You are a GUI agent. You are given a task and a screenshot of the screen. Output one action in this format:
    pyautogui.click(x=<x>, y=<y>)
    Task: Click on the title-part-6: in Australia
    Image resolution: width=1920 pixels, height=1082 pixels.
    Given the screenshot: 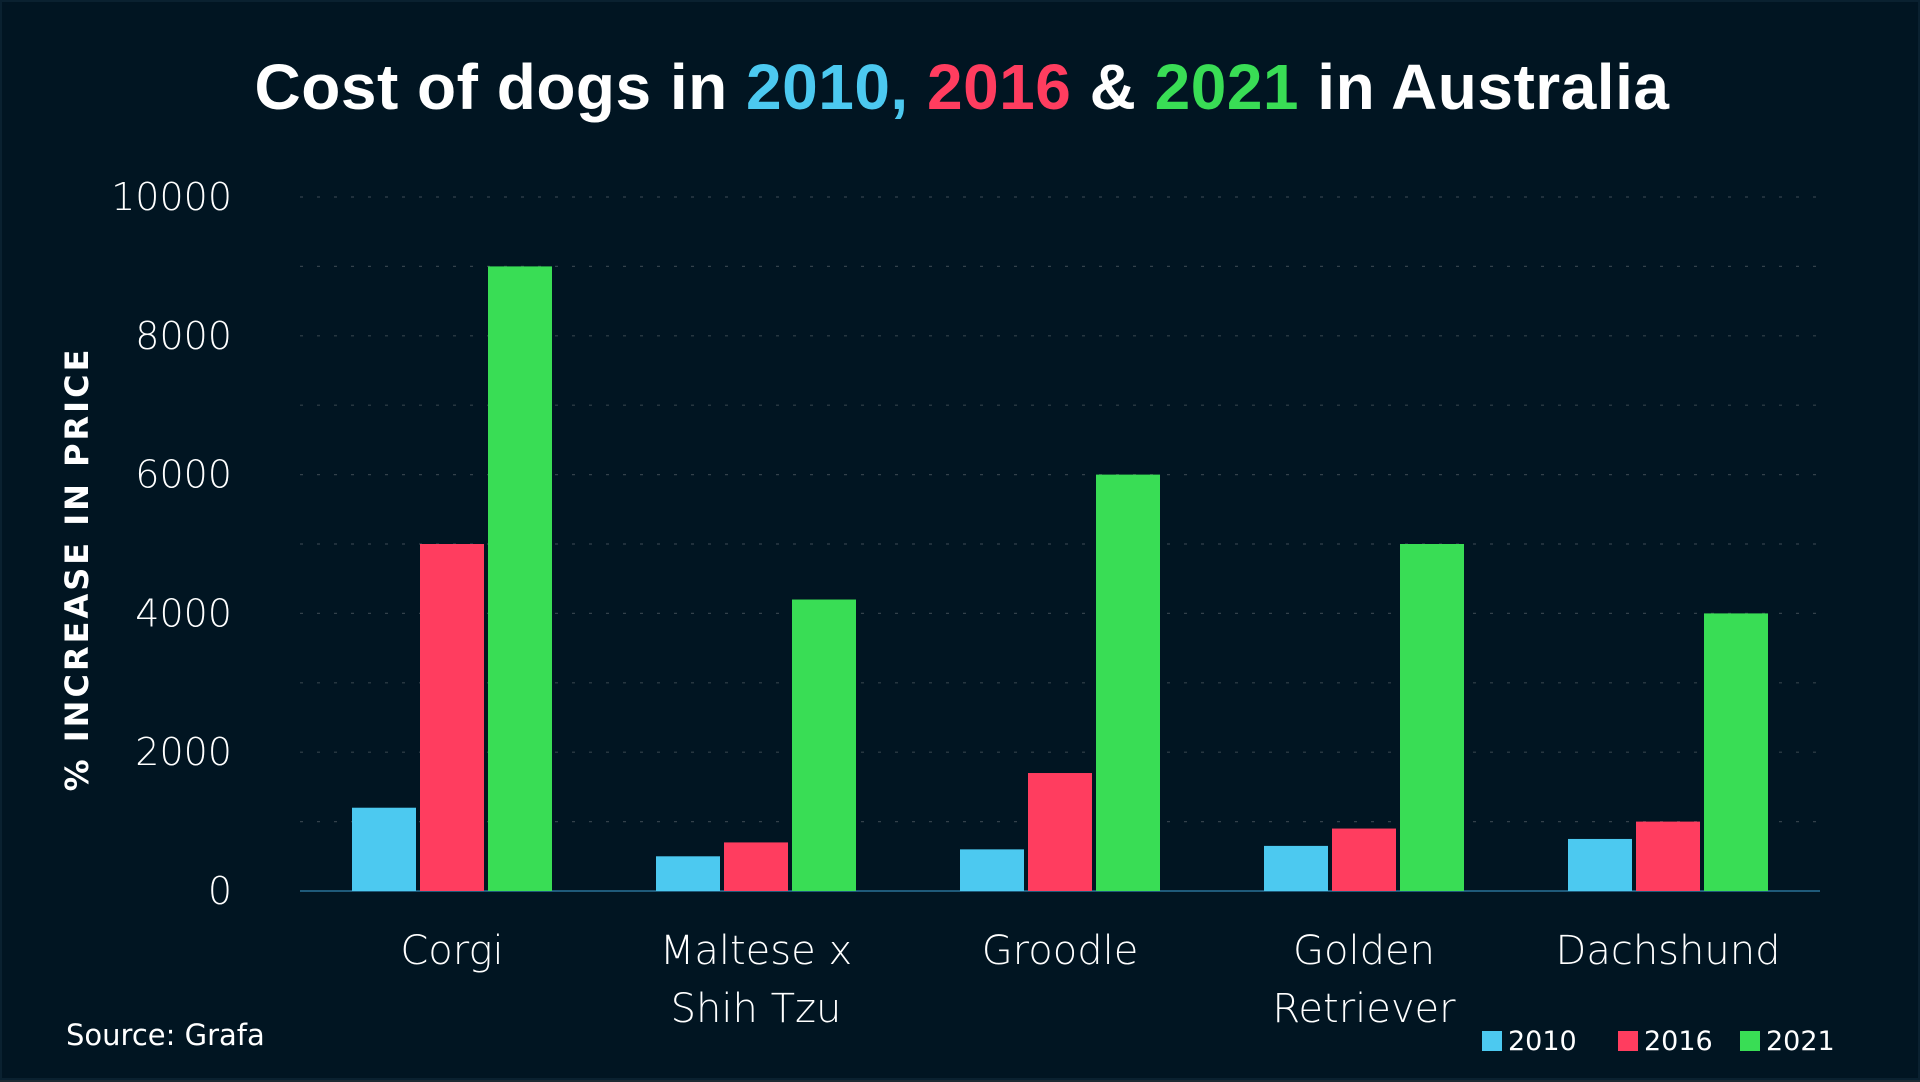 What is the action you would take?
    pyautogui.click(x=1484, y=87)
    